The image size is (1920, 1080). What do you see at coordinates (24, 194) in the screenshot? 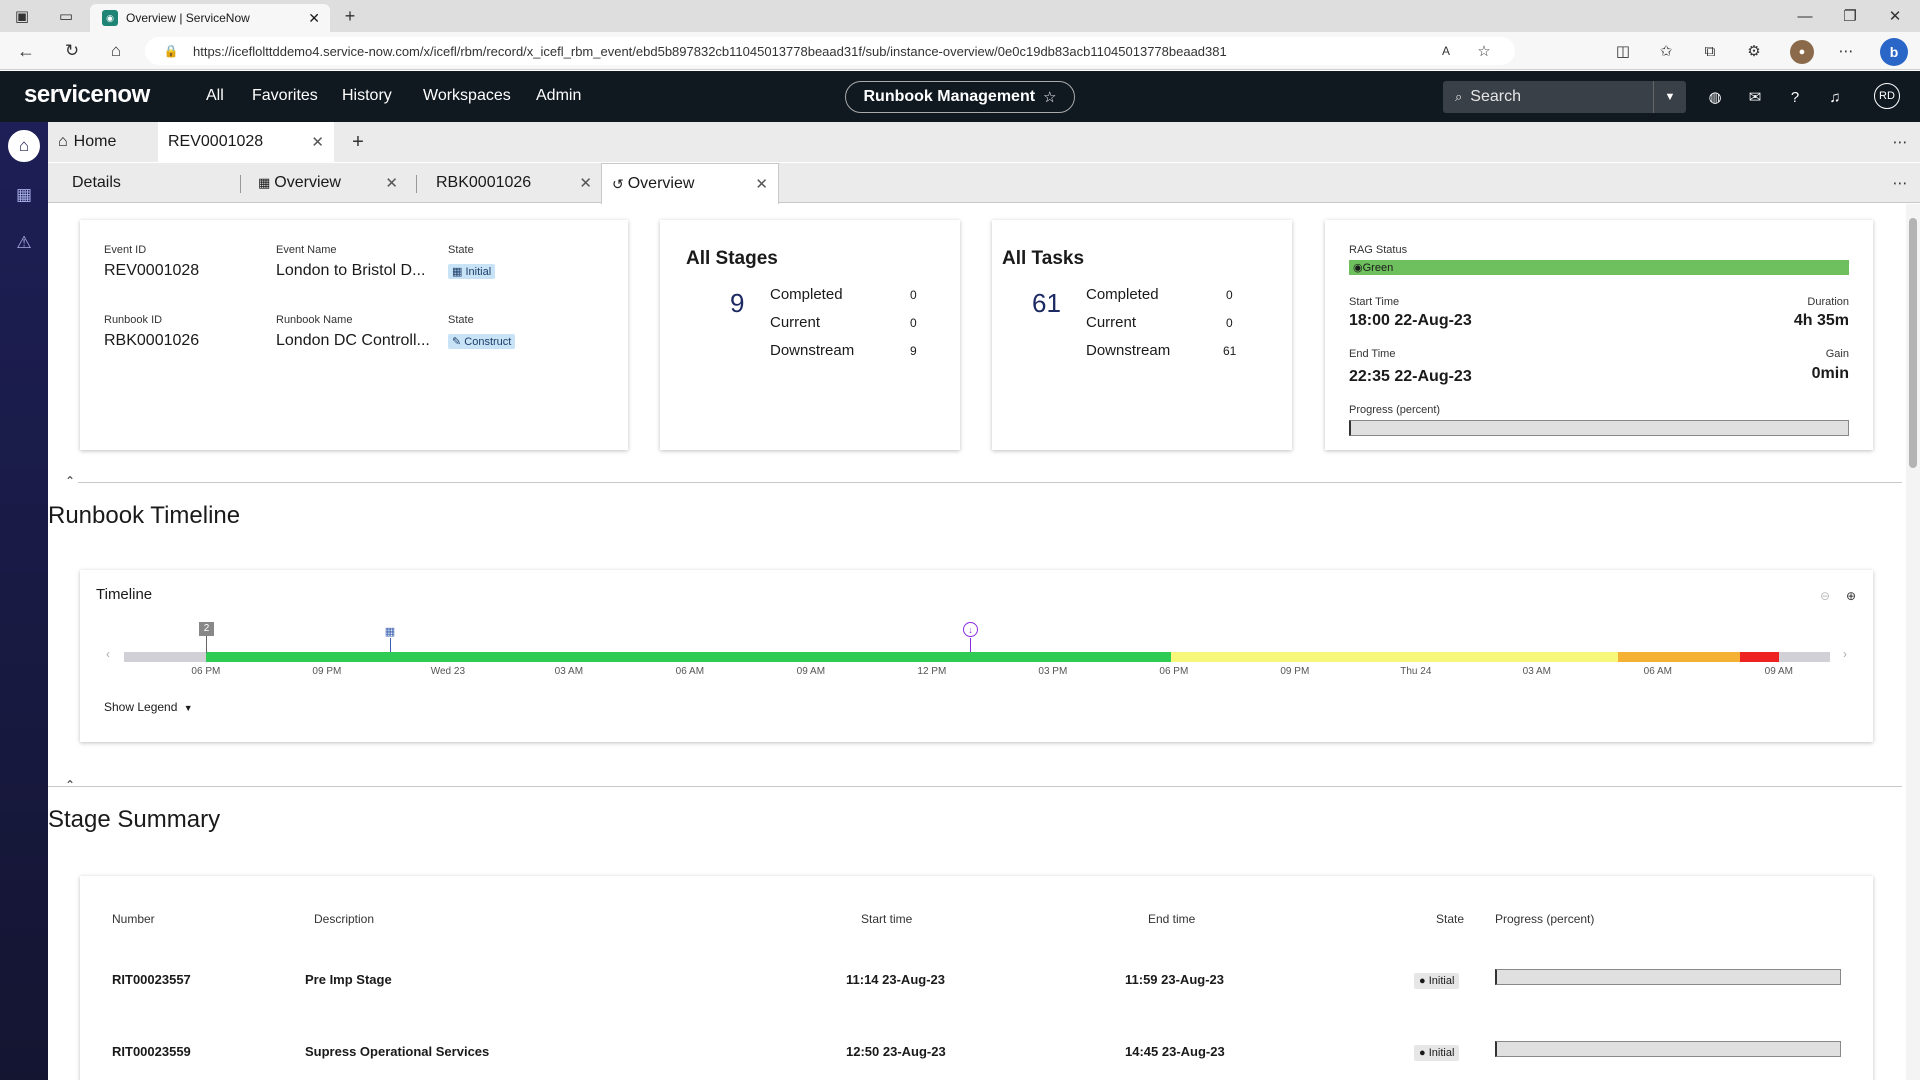
I see `calendar-rail-icon: ▦` at bounding box center [24, 194].